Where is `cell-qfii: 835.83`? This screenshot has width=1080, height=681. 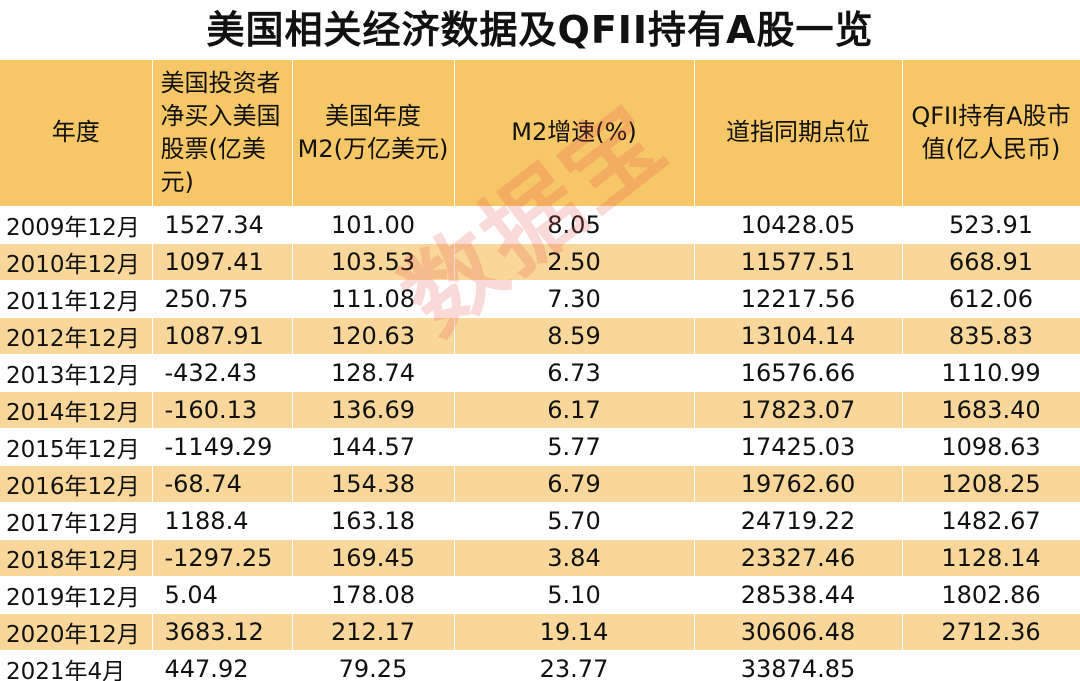
cell-qfii: 835.83 is located at coordinates (991, 336).